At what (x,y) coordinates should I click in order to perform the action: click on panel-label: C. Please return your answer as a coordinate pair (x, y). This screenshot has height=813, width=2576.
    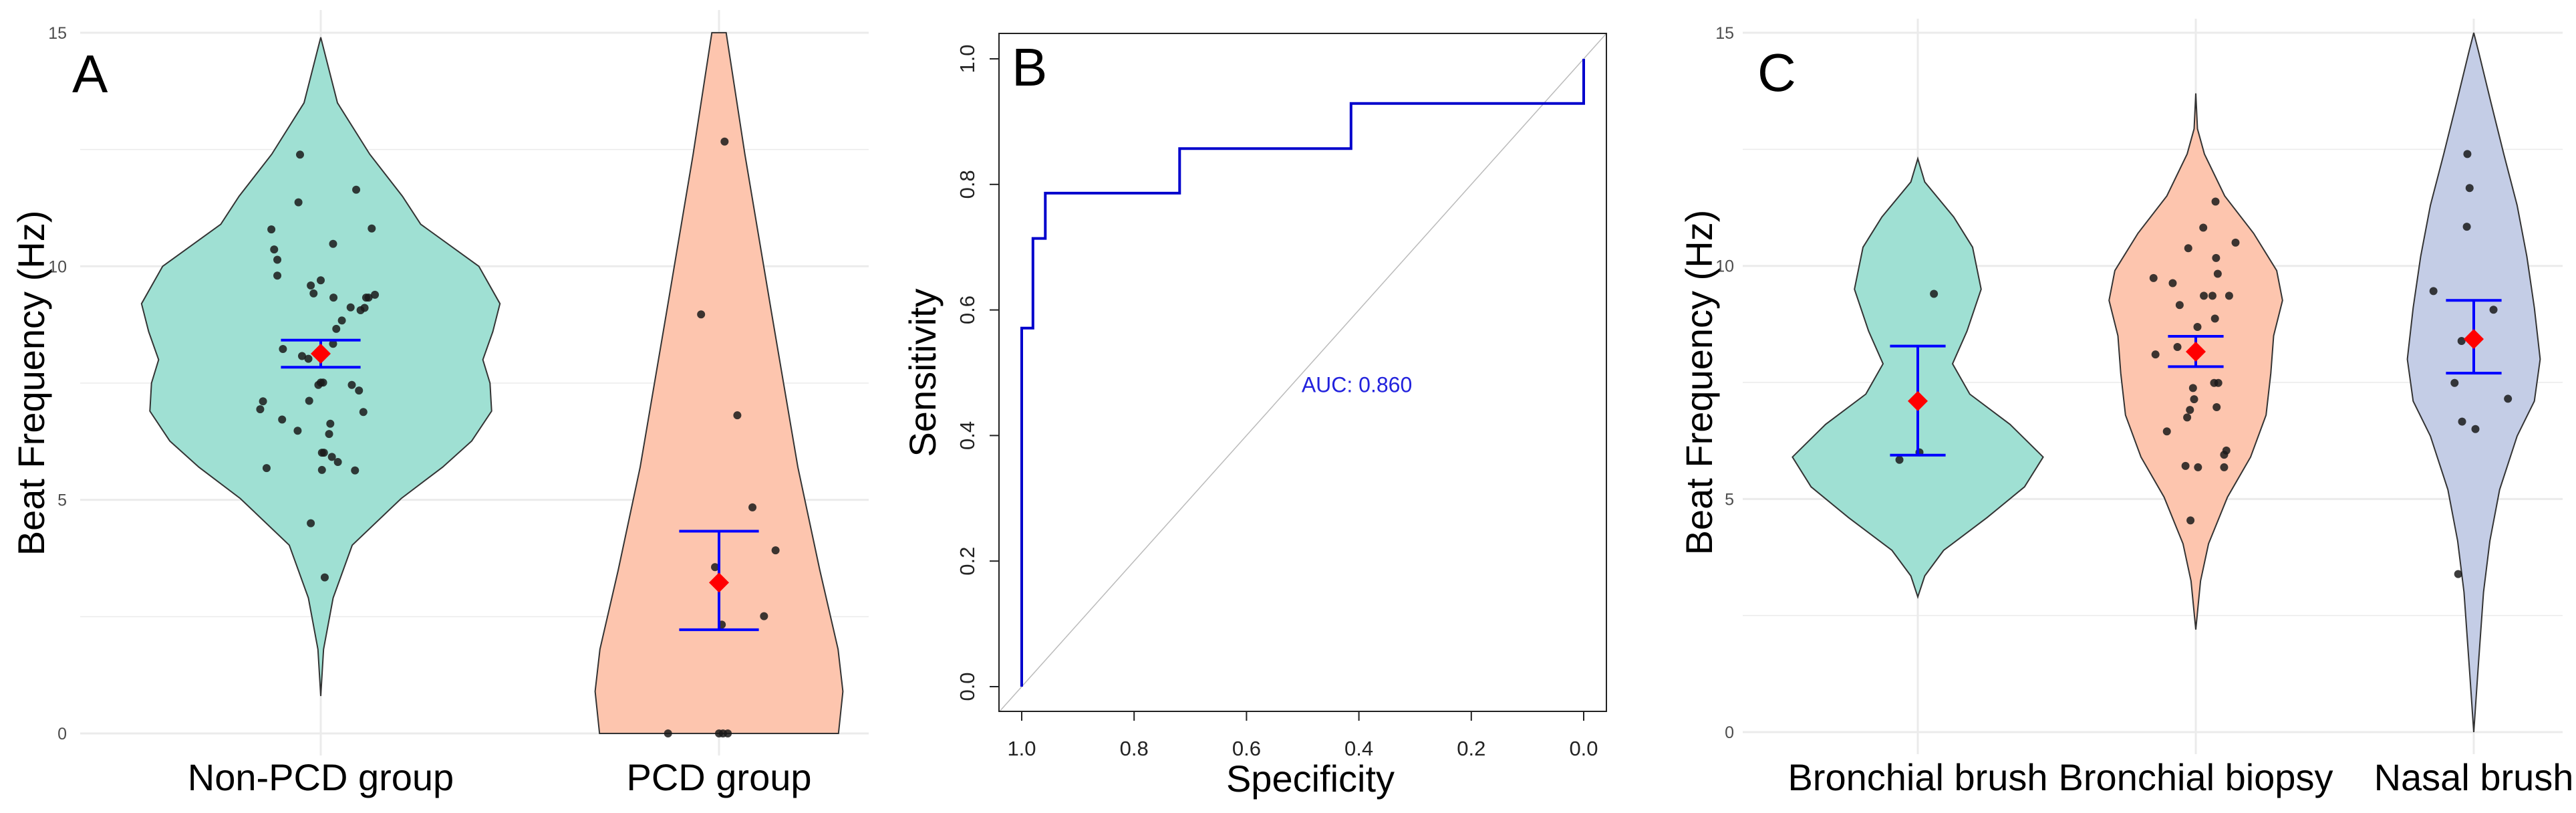
    Looking at the image, I should click on (1776, 72).